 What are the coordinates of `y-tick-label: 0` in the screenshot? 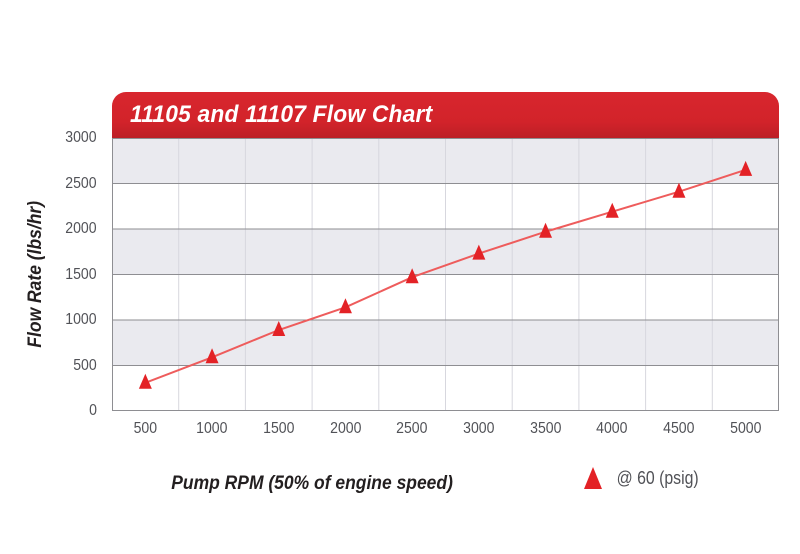 It's located at (93, 410).